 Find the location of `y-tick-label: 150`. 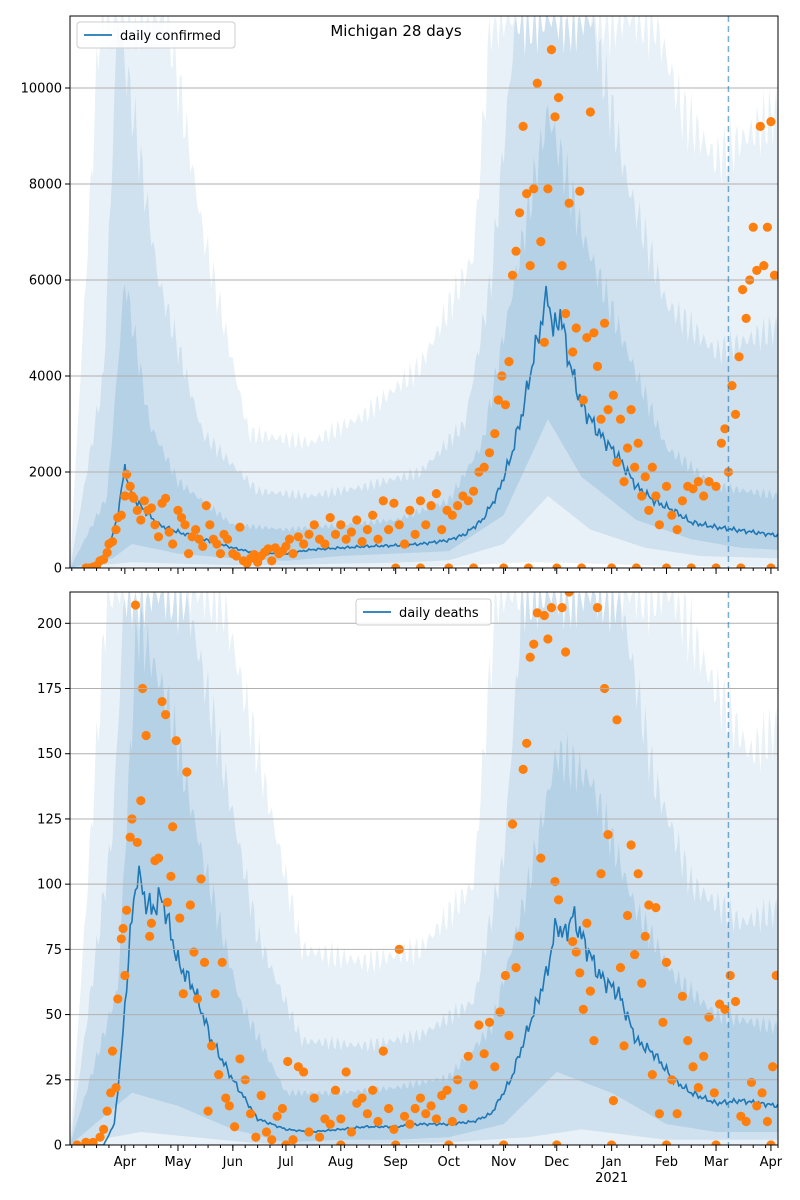

y-tick-label: 150 is located at coordinates (49, 754).